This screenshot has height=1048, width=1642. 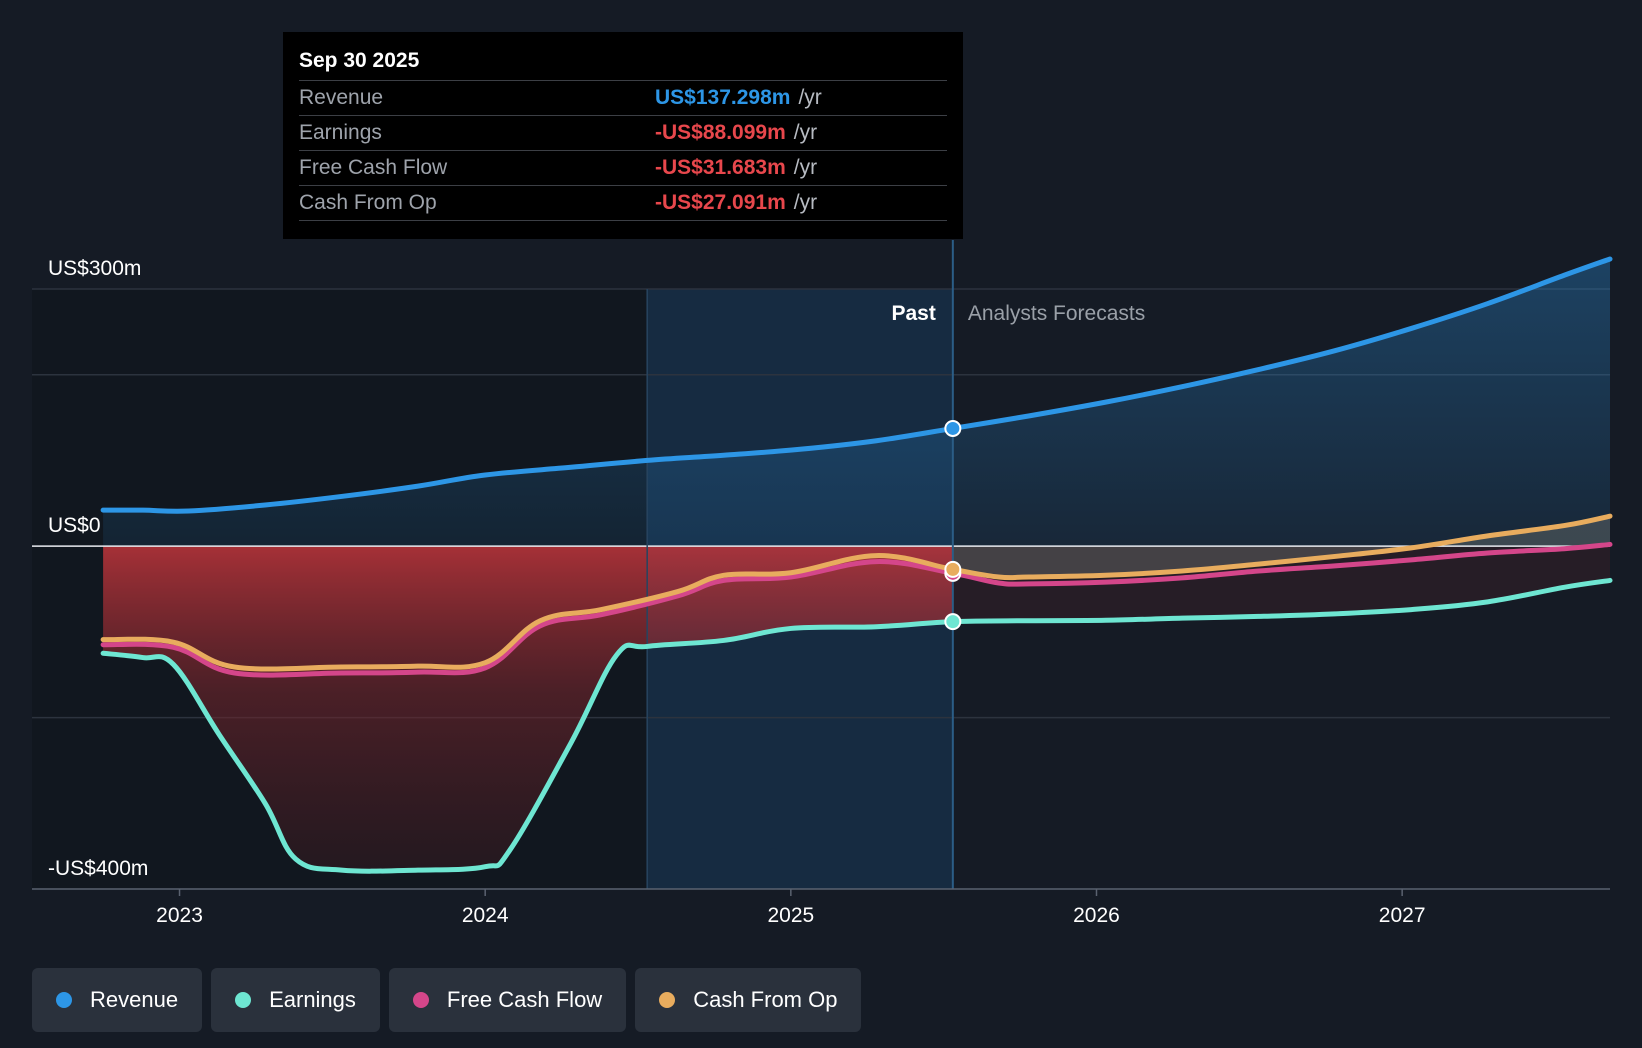 What do you see at coordinates (1281, 584) in the screenshot?
I see `negative-area-forecast` at bounding box center [1281, 584].